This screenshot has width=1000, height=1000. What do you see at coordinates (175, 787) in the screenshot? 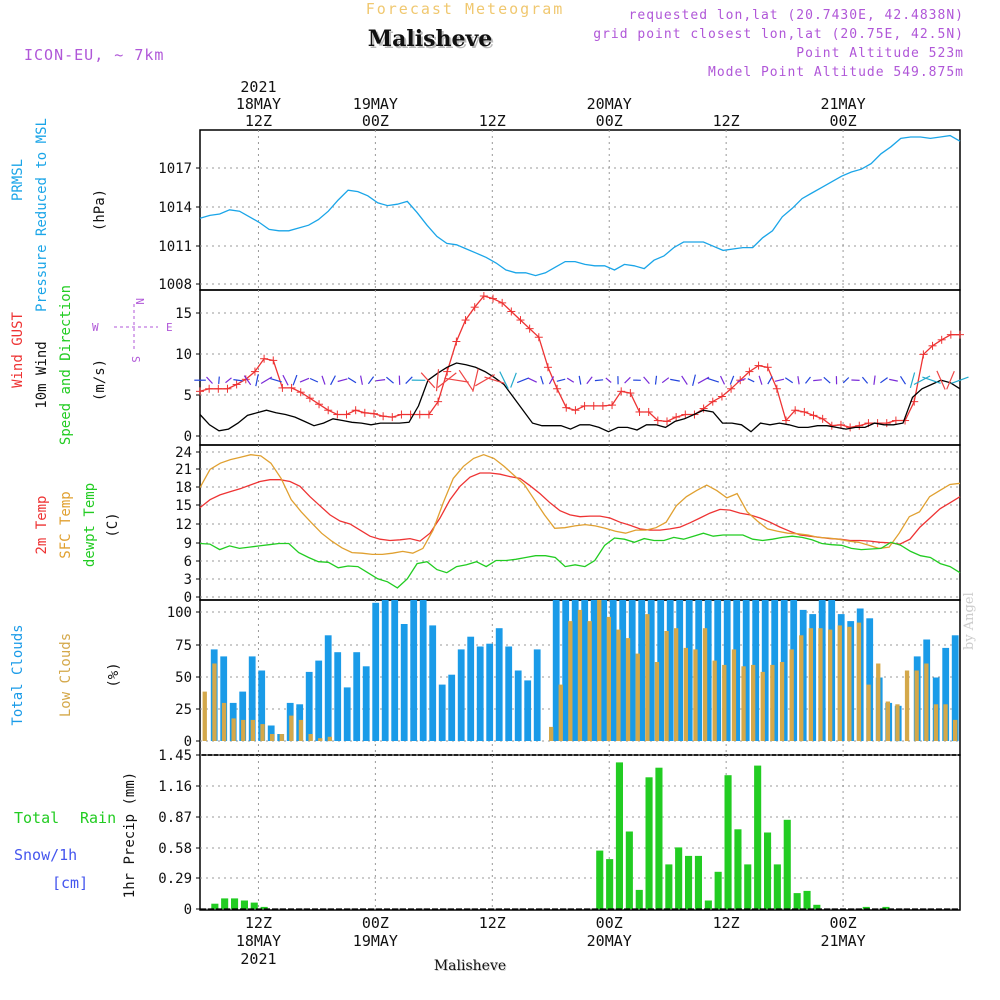
I see `y-tick-label: 1.16` at bounding box center [175, 787].